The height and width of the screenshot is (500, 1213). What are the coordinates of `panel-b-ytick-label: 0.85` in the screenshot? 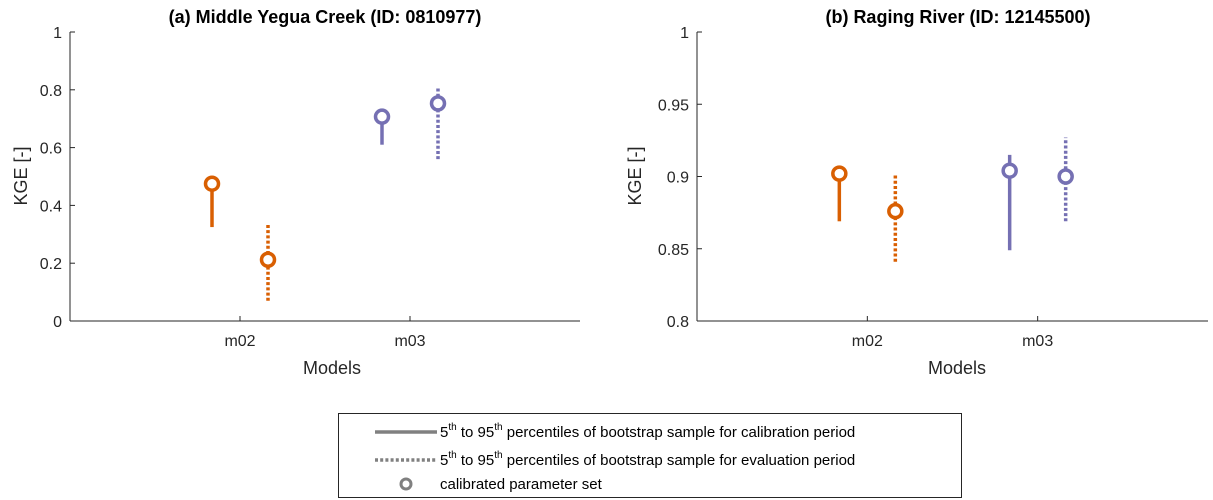 It's located at (673, 250).